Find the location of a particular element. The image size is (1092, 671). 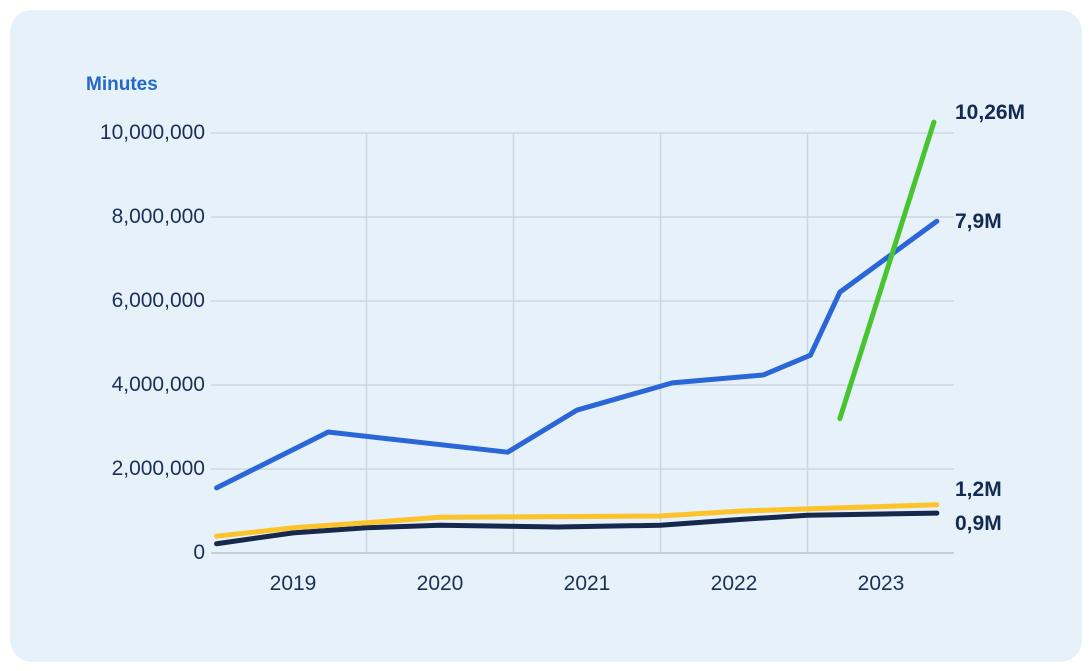

x-tick-2020: 2020 is located at coordinates (440, 583).